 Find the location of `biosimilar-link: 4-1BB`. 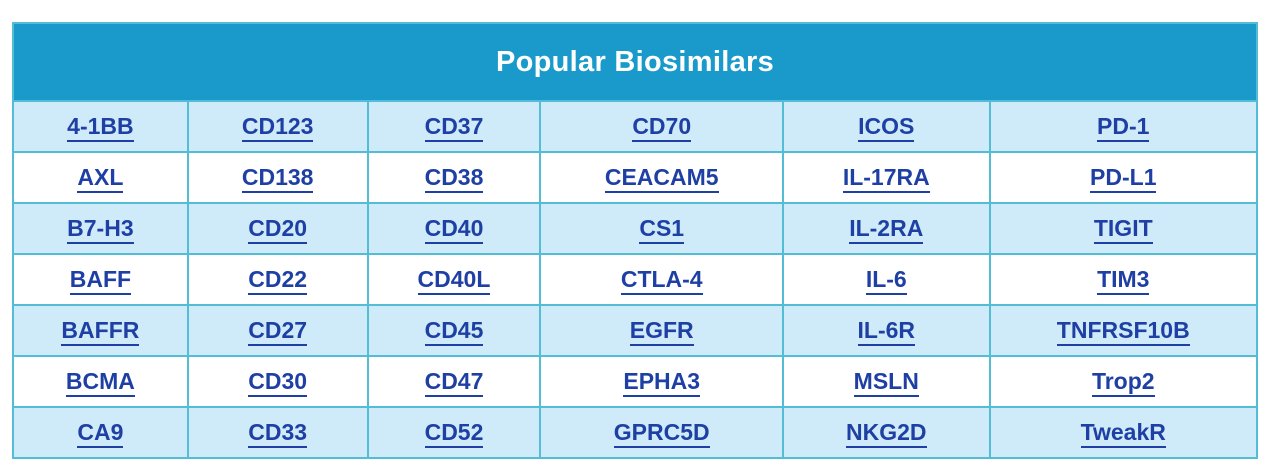

biosimilar-link: 4-1BB is located at coordinates (100, 127).